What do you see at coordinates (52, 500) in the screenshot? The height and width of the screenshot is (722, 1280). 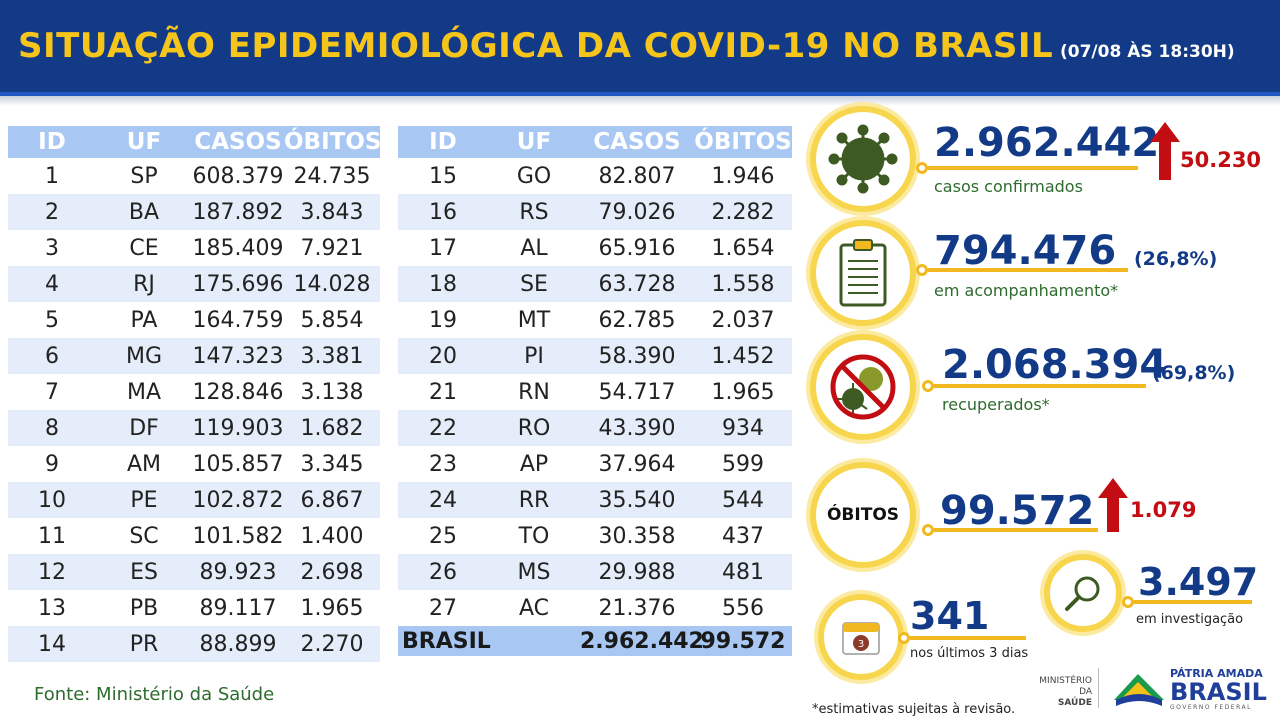 I see `cell-id: 10` at bounding box center [52, 500].